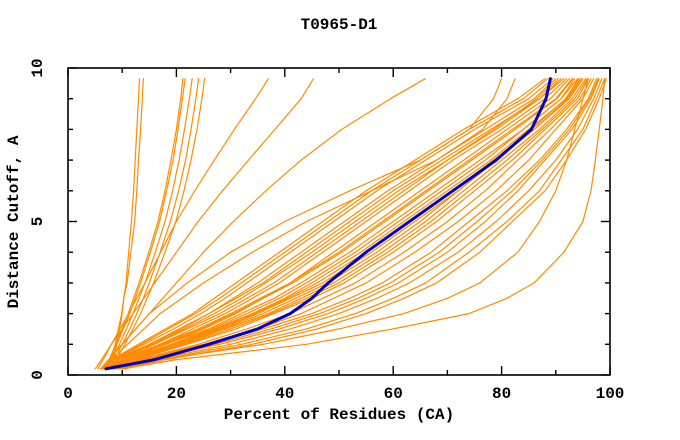  Describe the element at coordinates (176, 394) in the screenshot. I see `x-tick-label: 20` at that location.